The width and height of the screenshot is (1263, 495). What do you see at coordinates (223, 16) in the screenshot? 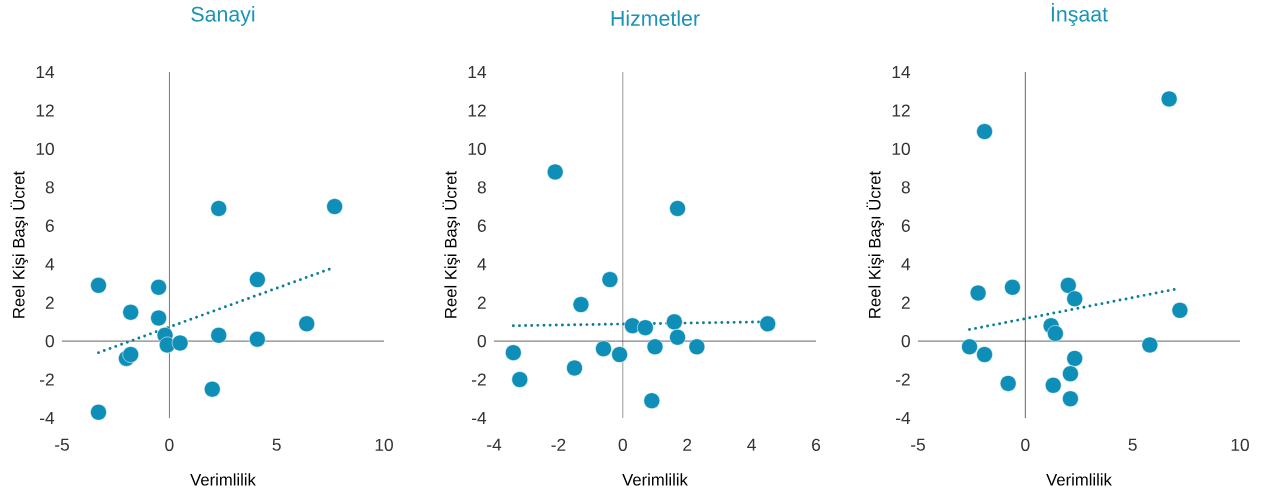
I see `chart-title: Sanayi` at bounding box center [223, 16].